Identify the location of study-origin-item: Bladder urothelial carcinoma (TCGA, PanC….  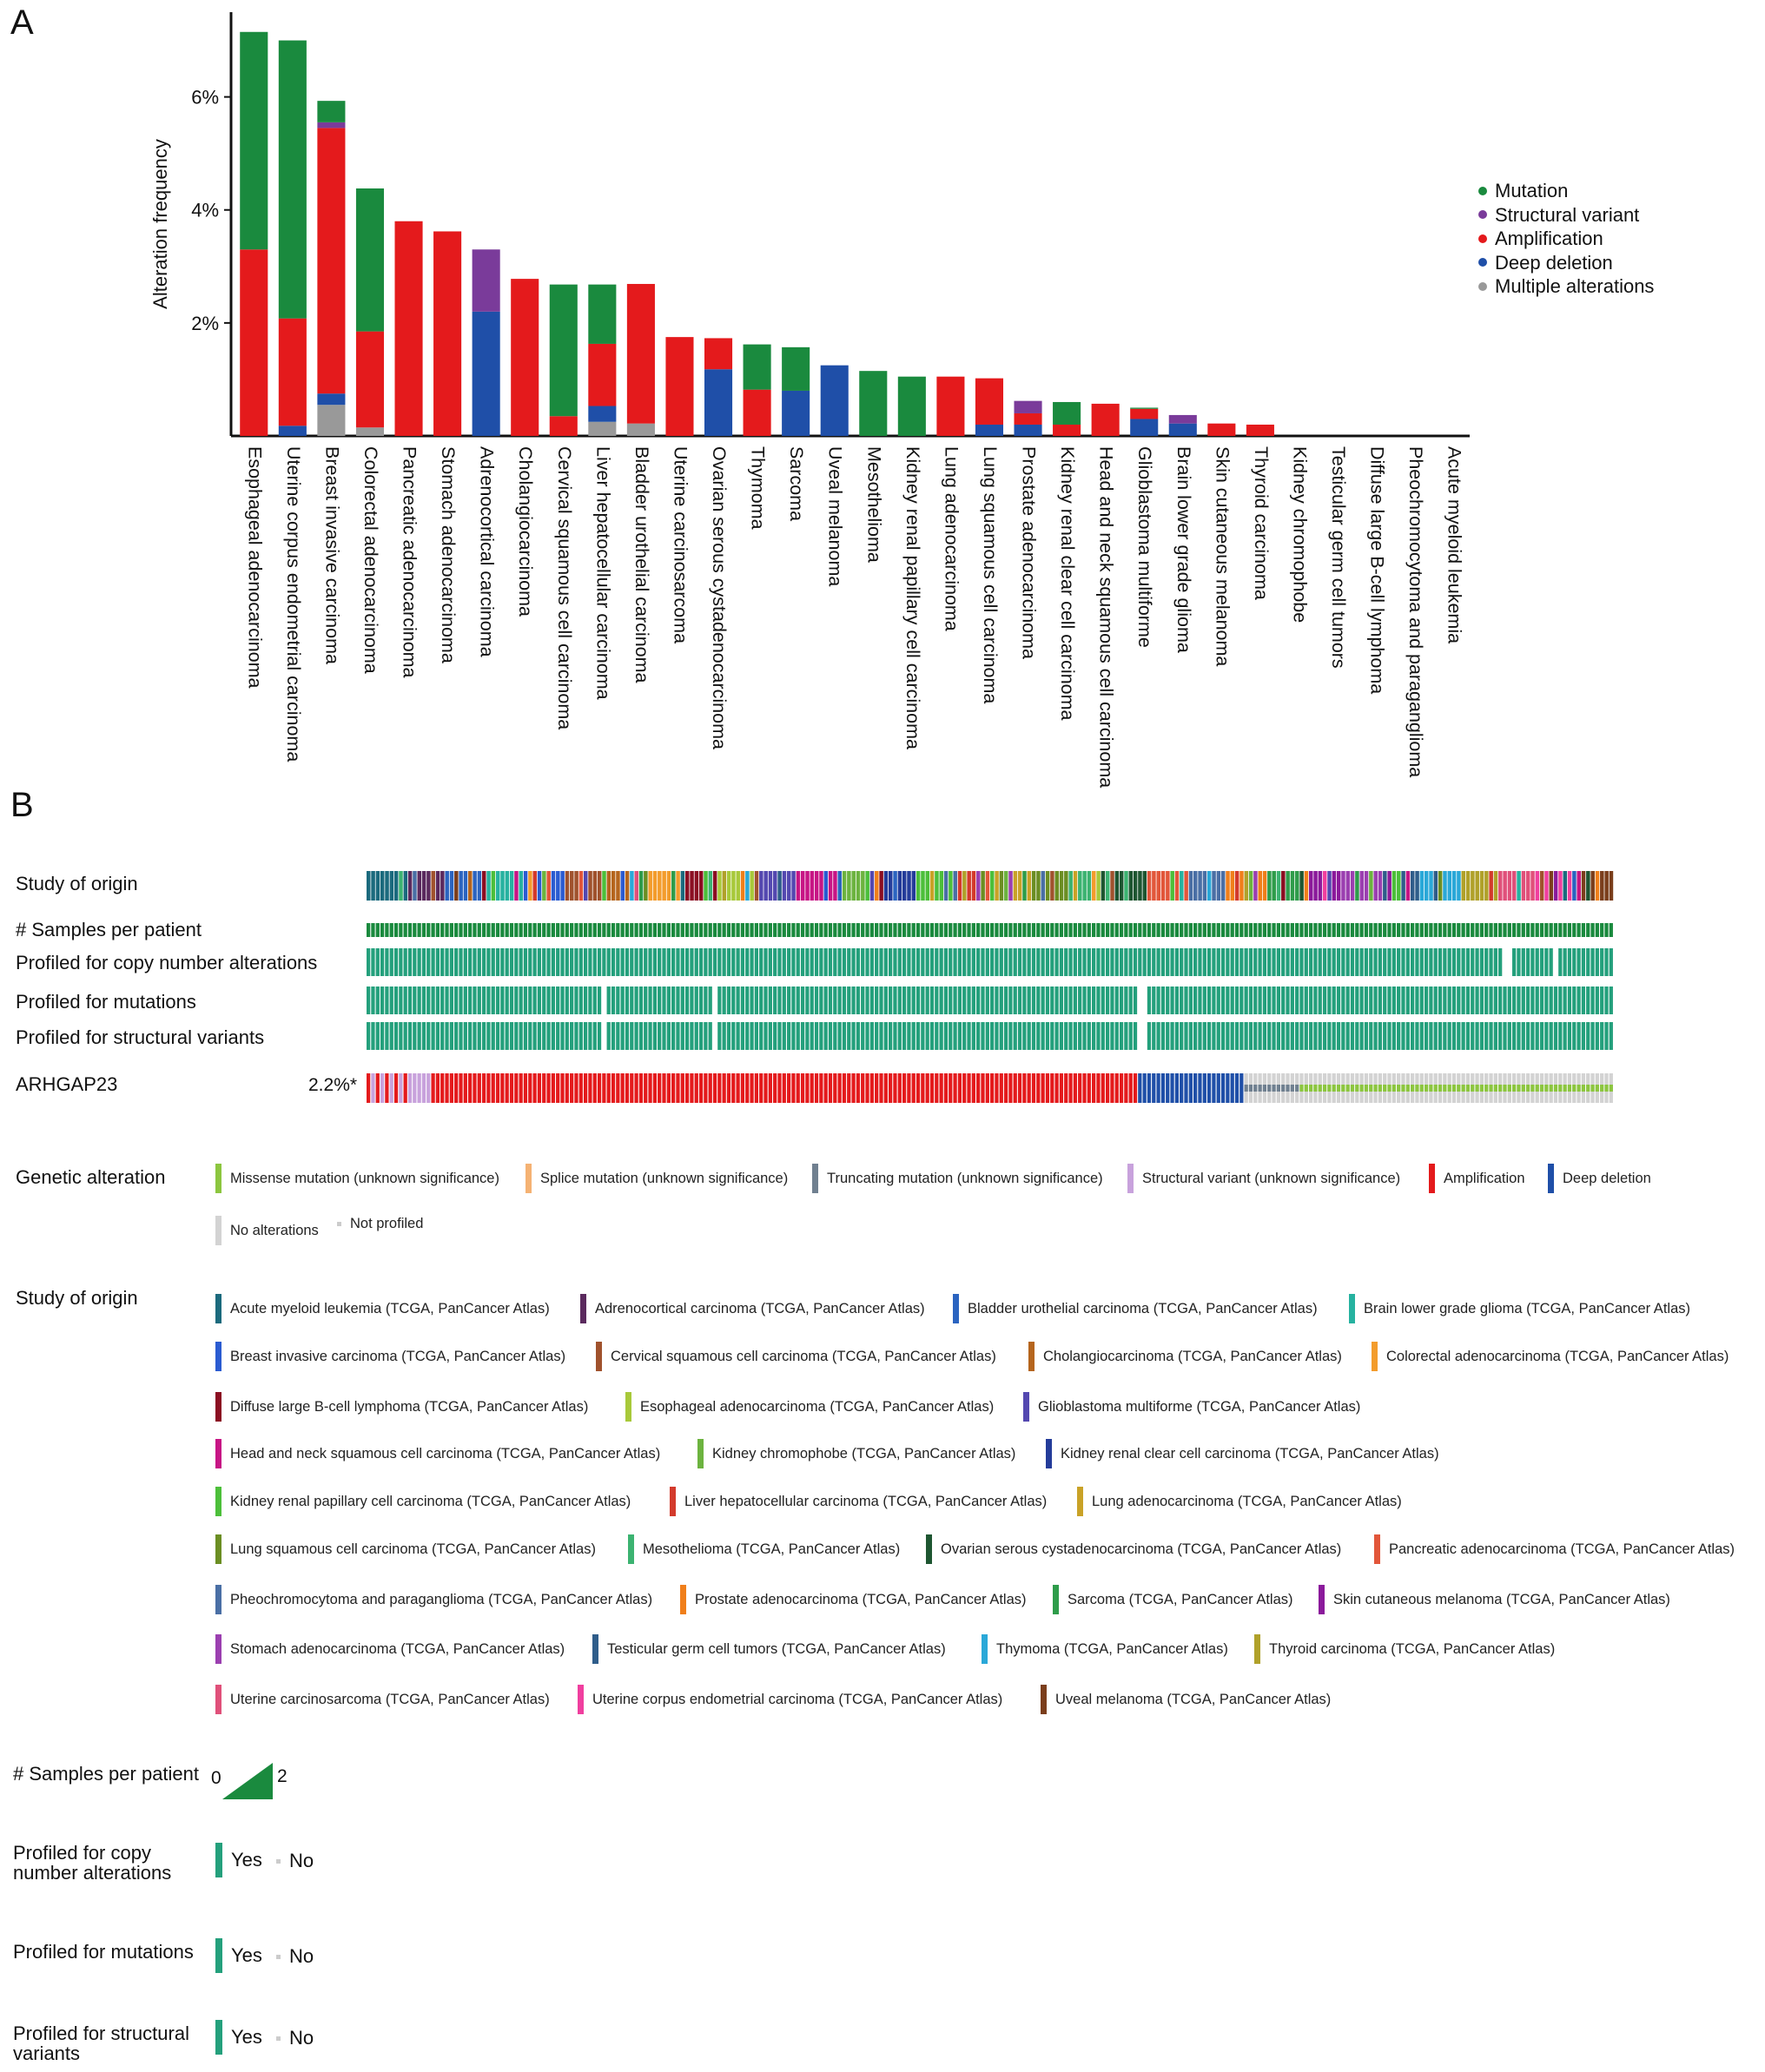
(1136, 1308).